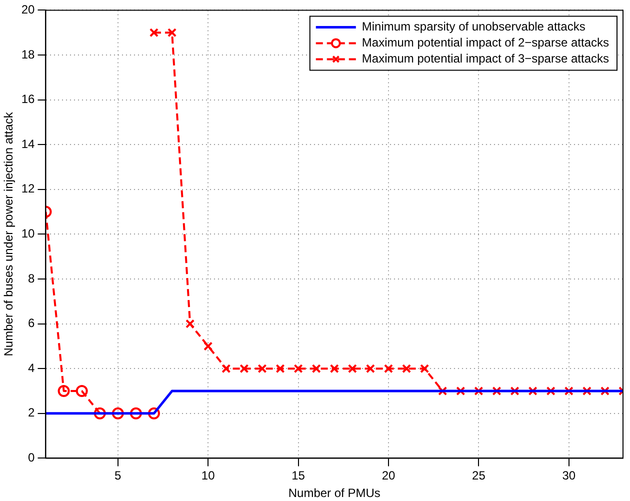 The height and width of the screenshot is (501, 630). I want to click on y-tick-label: 18, so click(28, 54).